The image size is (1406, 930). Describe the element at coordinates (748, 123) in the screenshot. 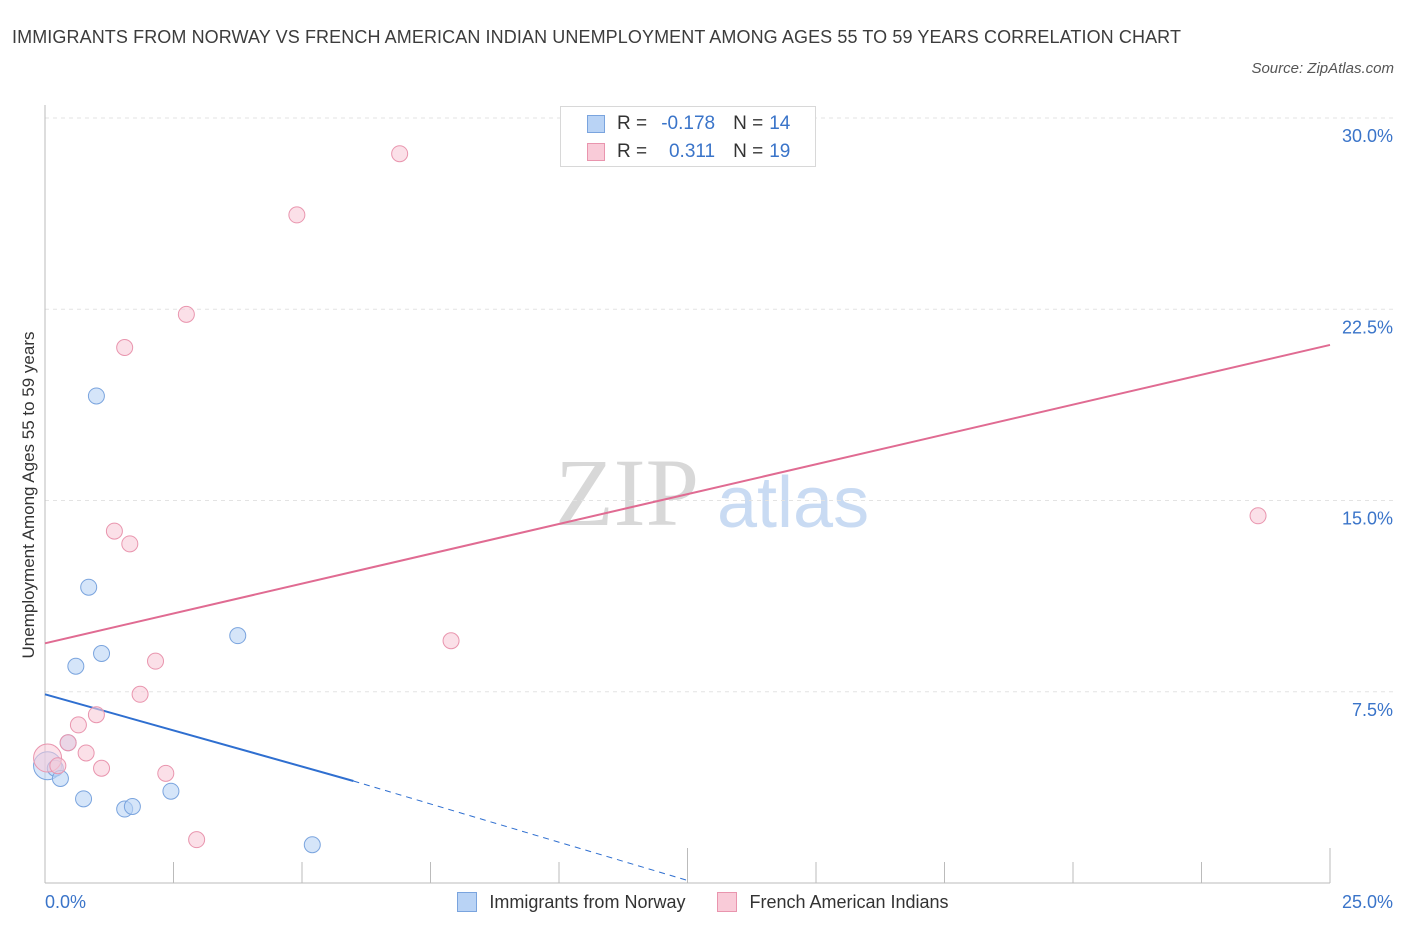

I see `norway-n-label: N =` at that location.